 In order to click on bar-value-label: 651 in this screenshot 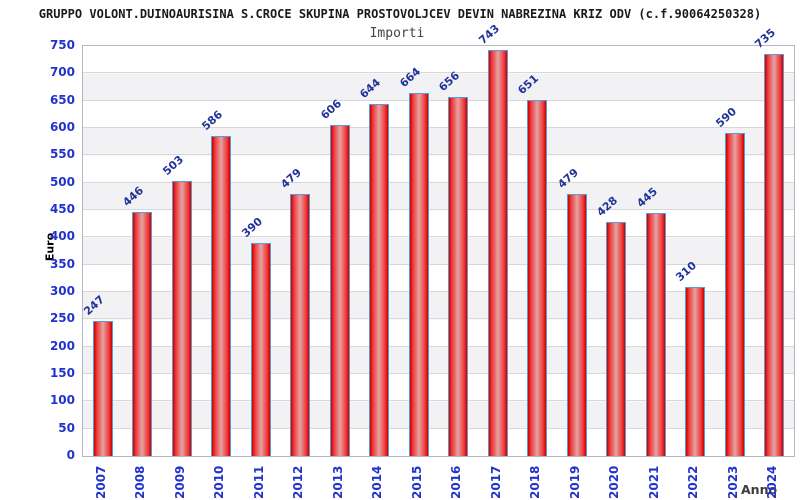, I will do `click(528, 85)`.